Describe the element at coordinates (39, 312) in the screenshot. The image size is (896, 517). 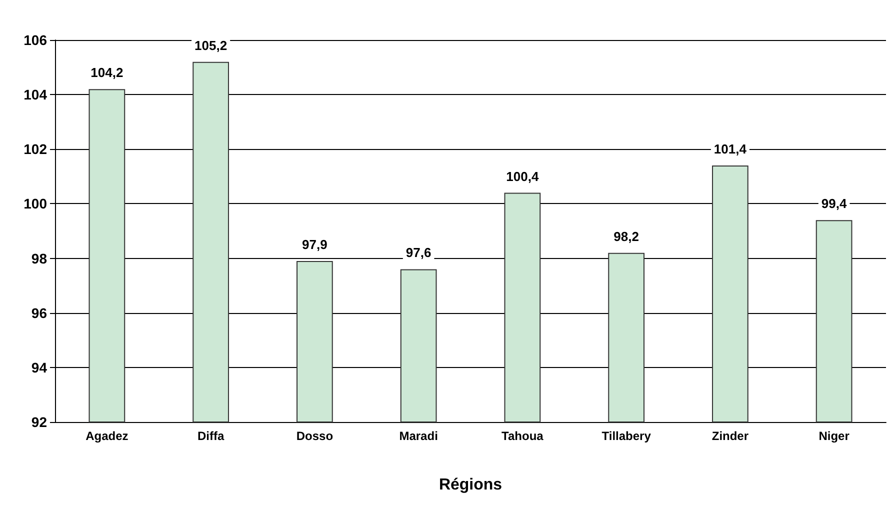
I see `y-tick-label: 96` at that location.